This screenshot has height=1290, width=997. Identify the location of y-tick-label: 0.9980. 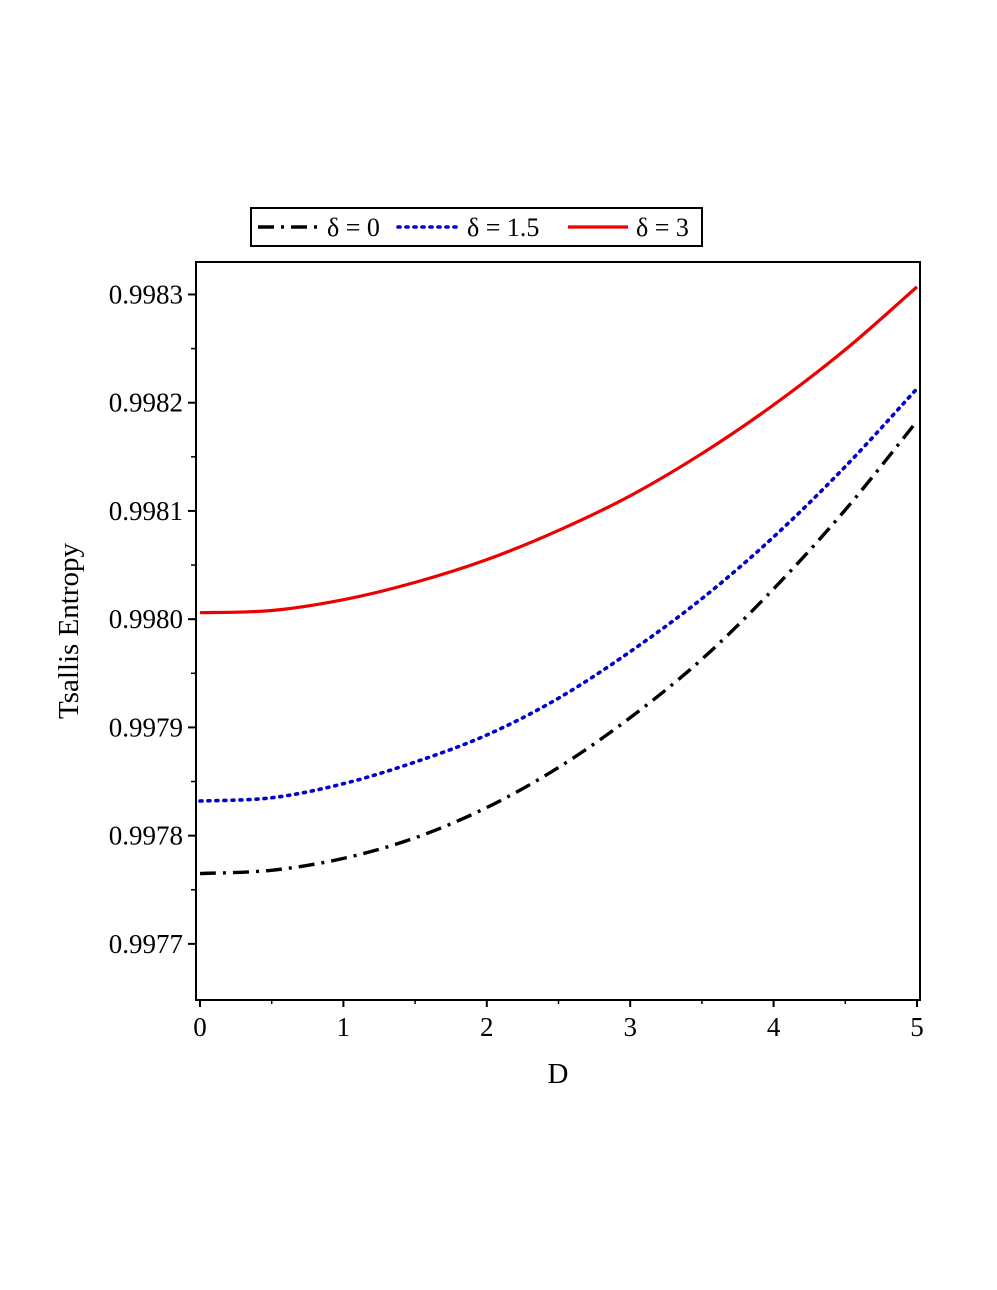
(146, 619).